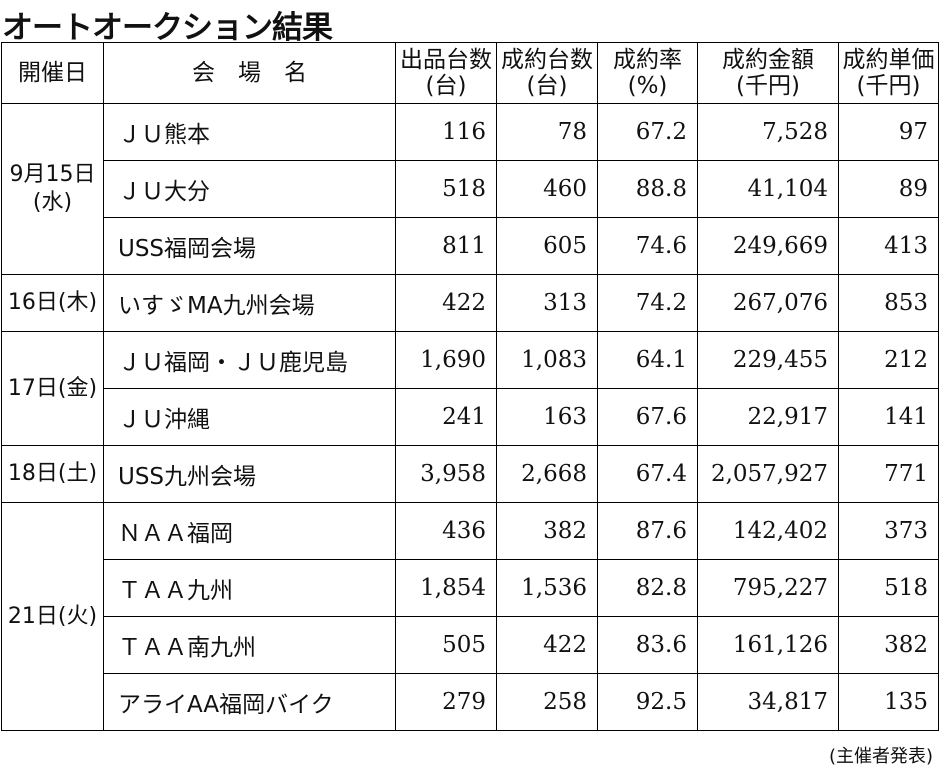 This screenshot has height=768, width=939. Describe the element at coordinates (446, 360) in the screenshot. I see `number-cell: 1,690` at that location.